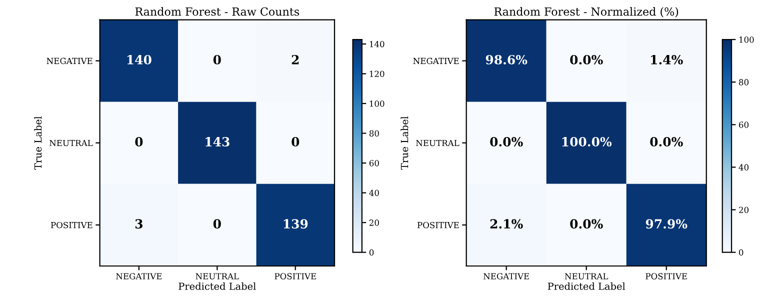  What do you see at coordinates (587, 142) in the screenshot?
I see `data-label: 100.0%` at bounding box center [587, 142].